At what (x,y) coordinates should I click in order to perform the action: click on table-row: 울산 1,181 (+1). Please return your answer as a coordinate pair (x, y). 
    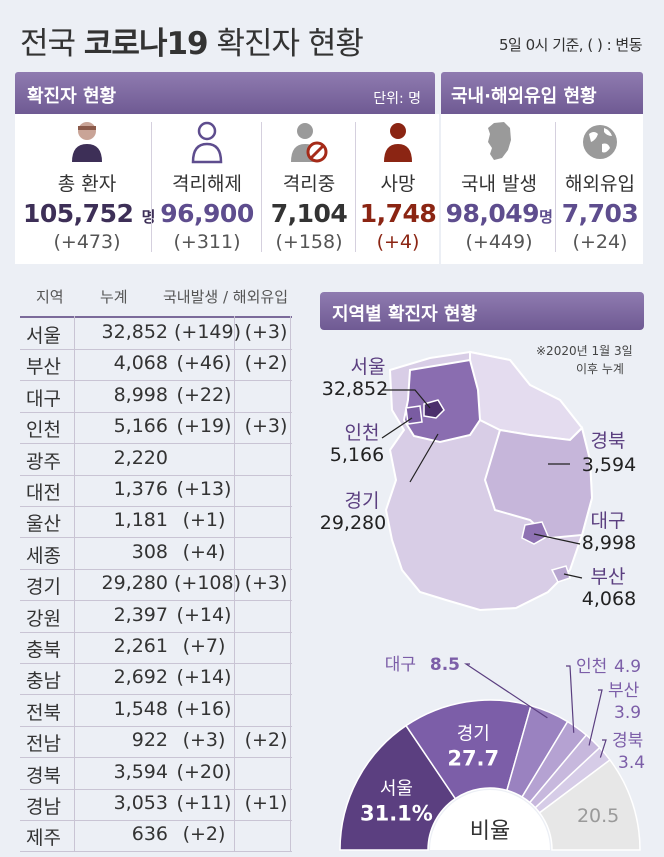
    Looking at the image, I should click on (156, 522).